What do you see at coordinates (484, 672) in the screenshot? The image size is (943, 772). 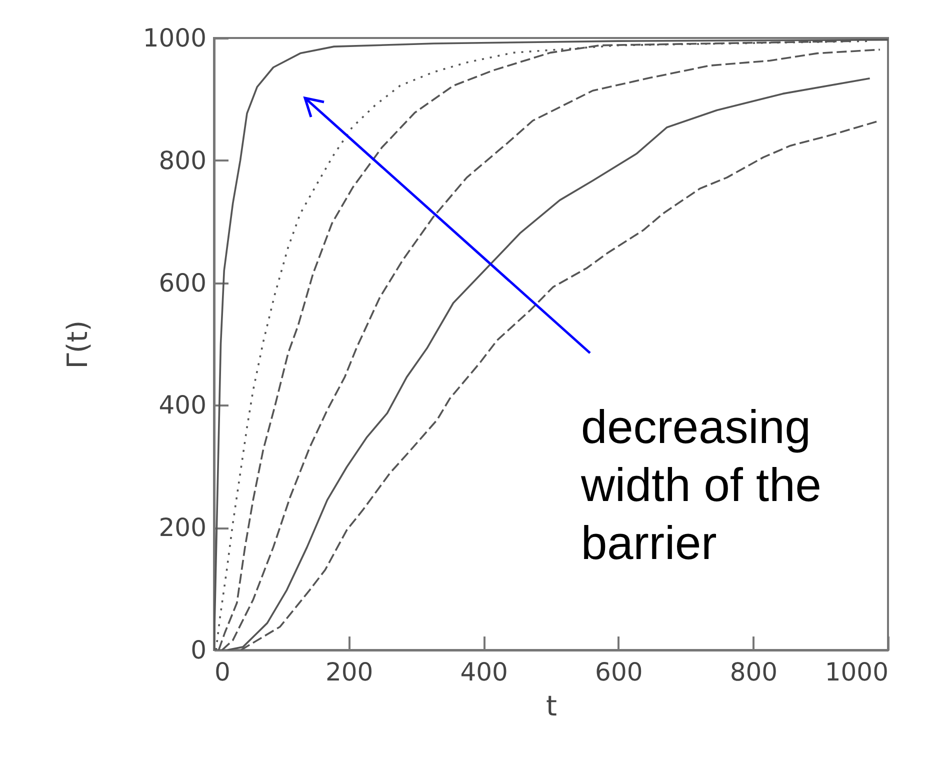 I see `x-tick-label: 400` at bounding box center [484, 672].